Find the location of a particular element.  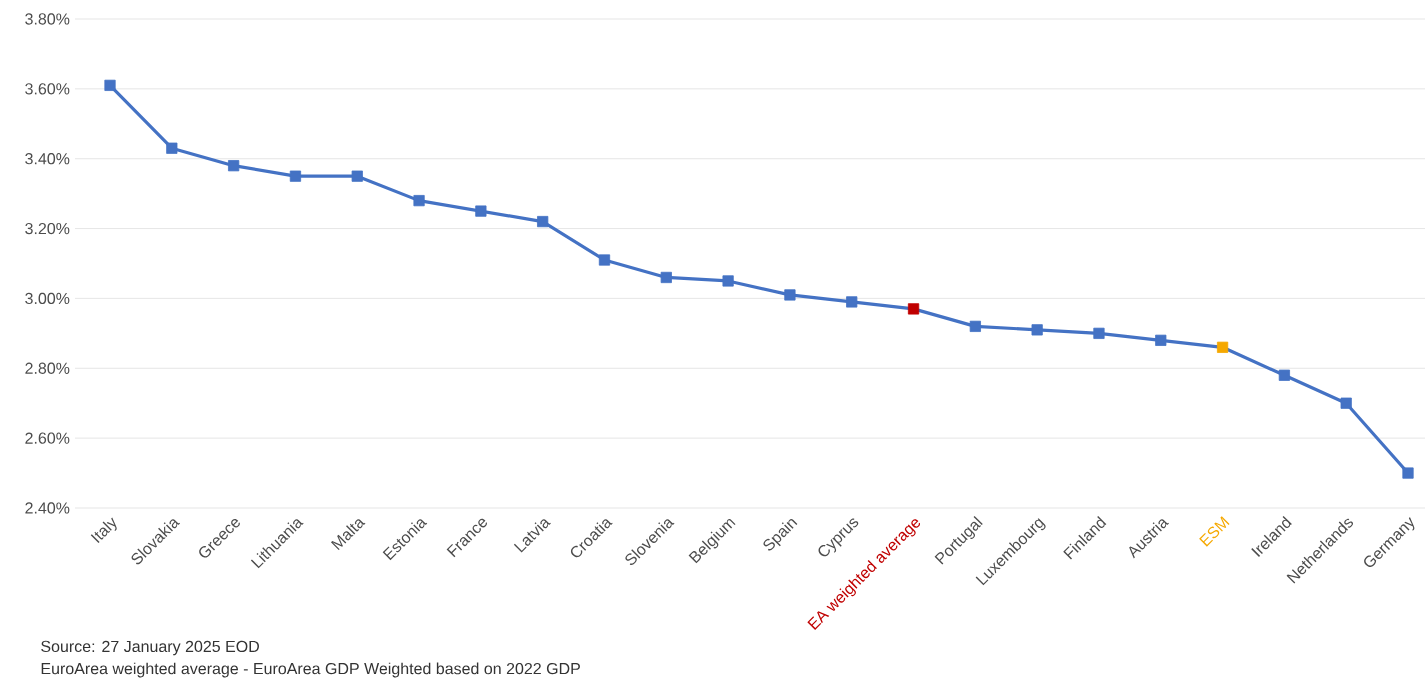

source-note: Source: 27 January 2025 EOD is located at coordinates (150, 648).